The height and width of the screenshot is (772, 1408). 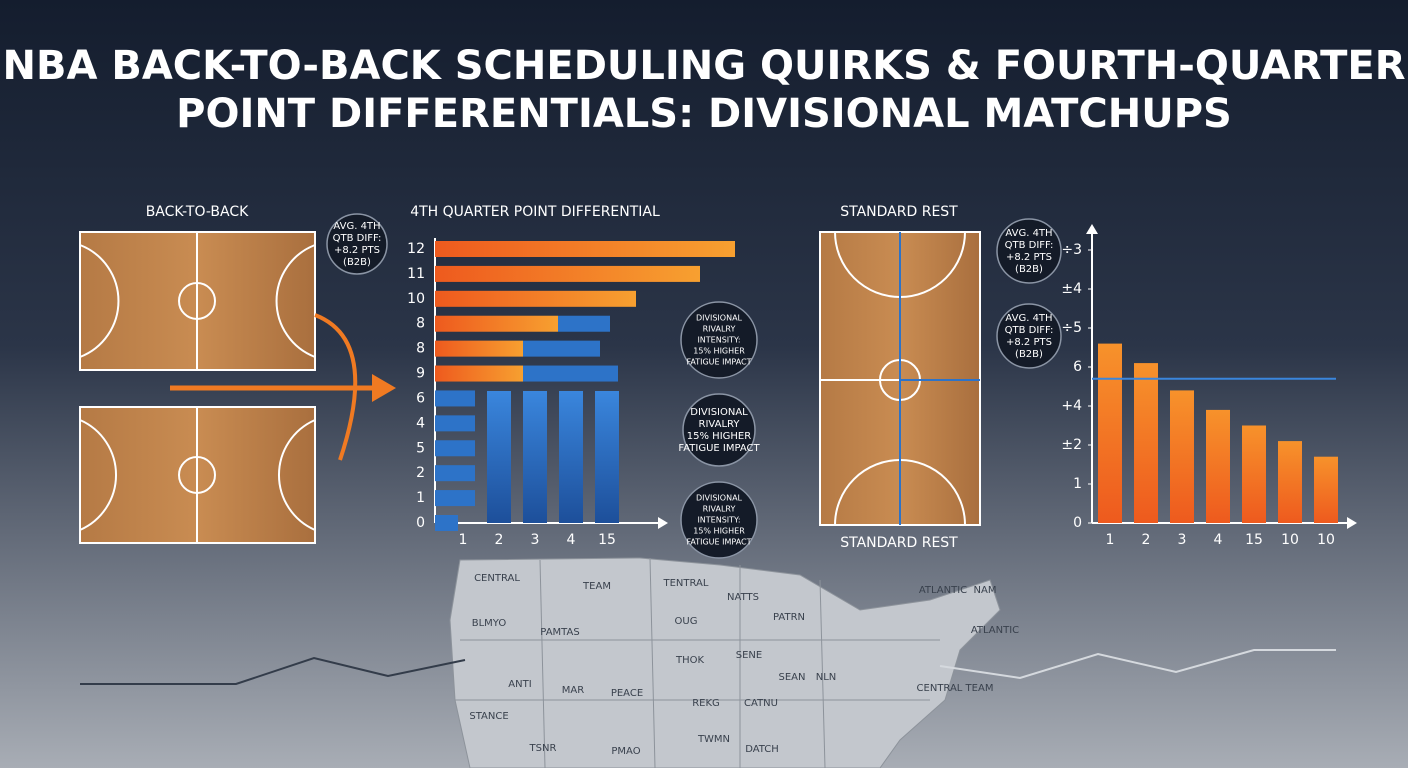 What do you see at coordinates (1071, 289) in the screenshot?
I see `y-tick-label: ±4` at bounding box center [1071, 289].